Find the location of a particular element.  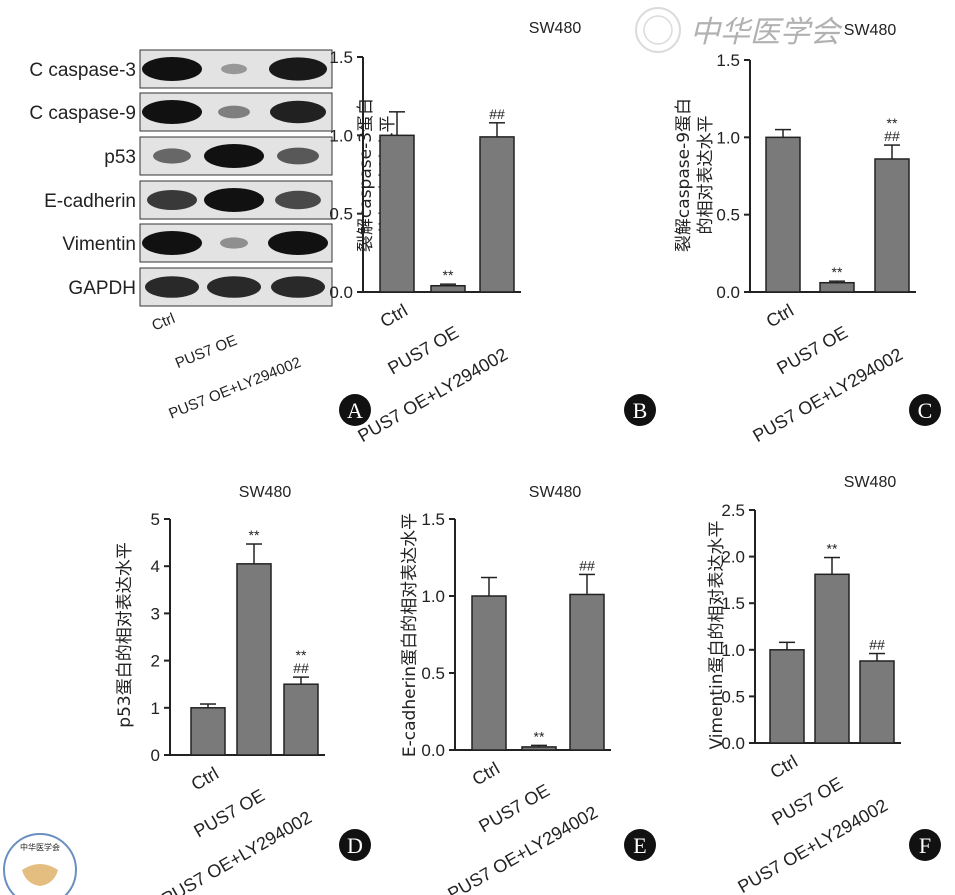

y-tick-label: 2.0 is located at coordinates (733, 557).